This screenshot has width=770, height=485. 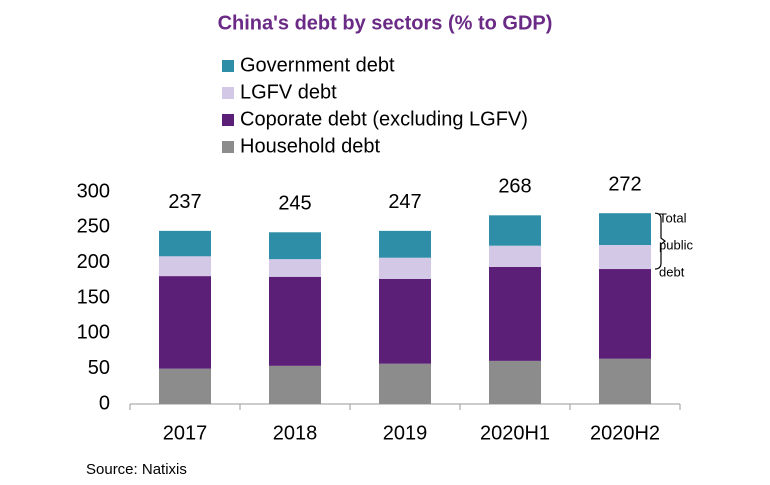 What do you see at coordinates (673, 218) in the screenshot?
I see `annotation: Total` at bounding box center [673, 218].